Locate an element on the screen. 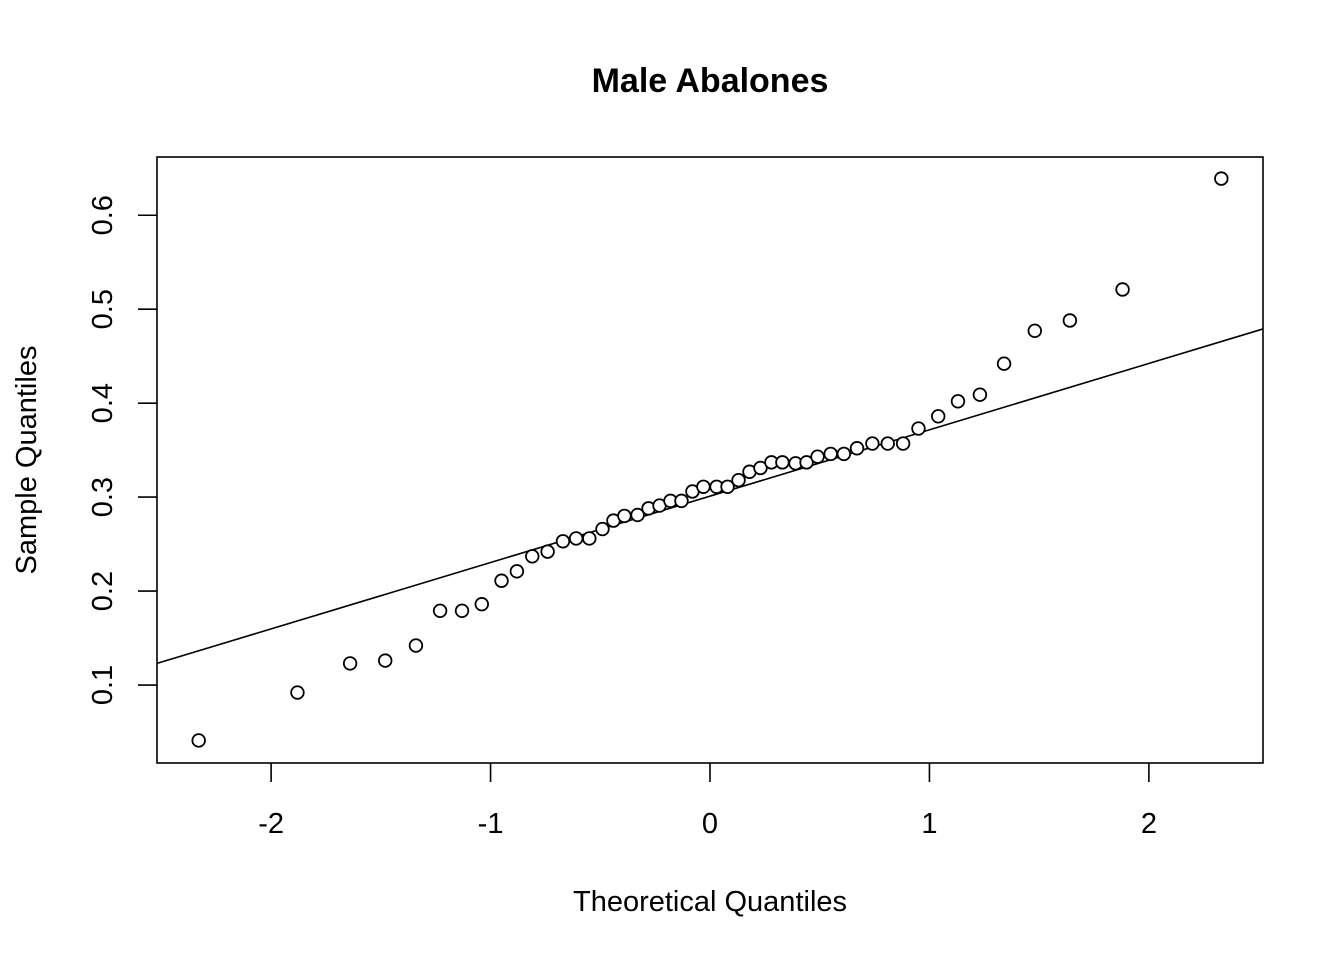 The width and height of the screenshot is (1344, 960). x-axis: -2 -1 0 1 2 is located at coordinates (707, 801).